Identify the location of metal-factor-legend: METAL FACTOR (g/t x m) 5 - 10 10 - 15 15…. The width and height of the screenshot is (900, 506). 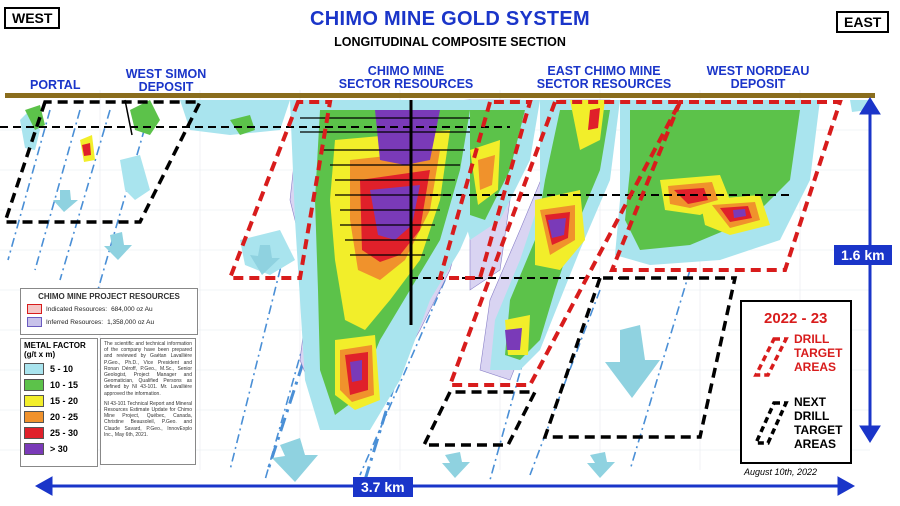
(59, 402).